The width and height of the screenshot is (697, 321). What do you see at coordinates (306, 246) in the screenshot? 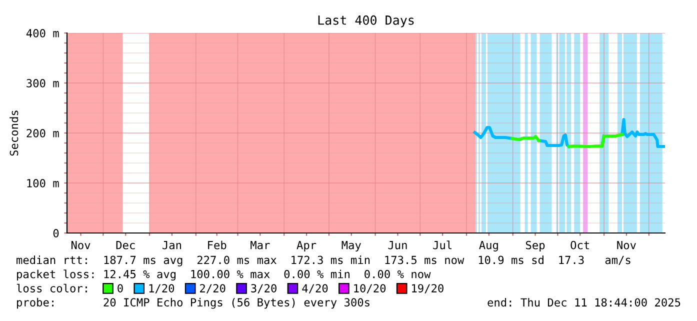
I see `x-tick-label: Apr` at bounding box center [306, 246].